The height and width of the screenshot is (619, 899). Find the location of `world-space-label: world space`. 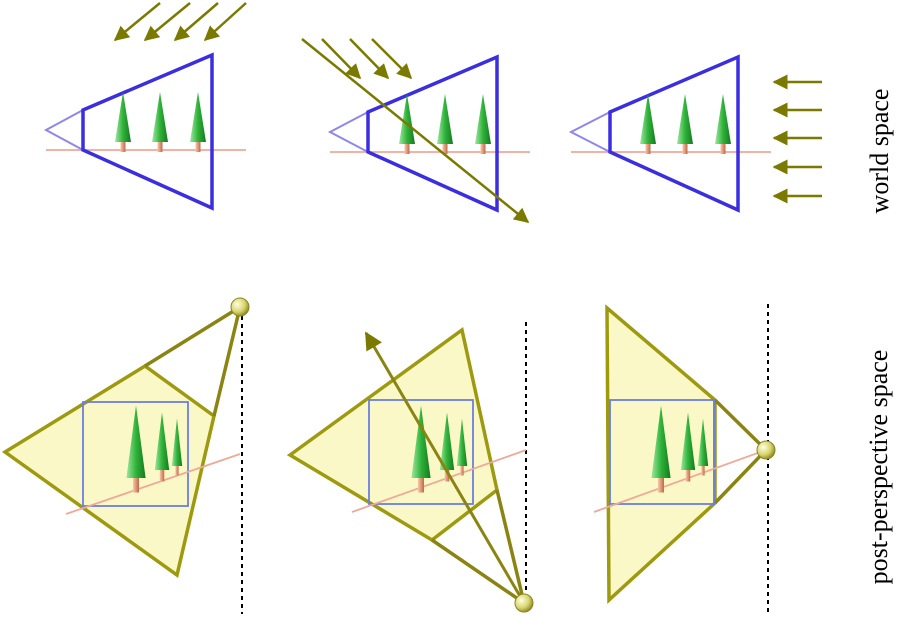

world-space-label: world space is located at coordinates (879, 151).